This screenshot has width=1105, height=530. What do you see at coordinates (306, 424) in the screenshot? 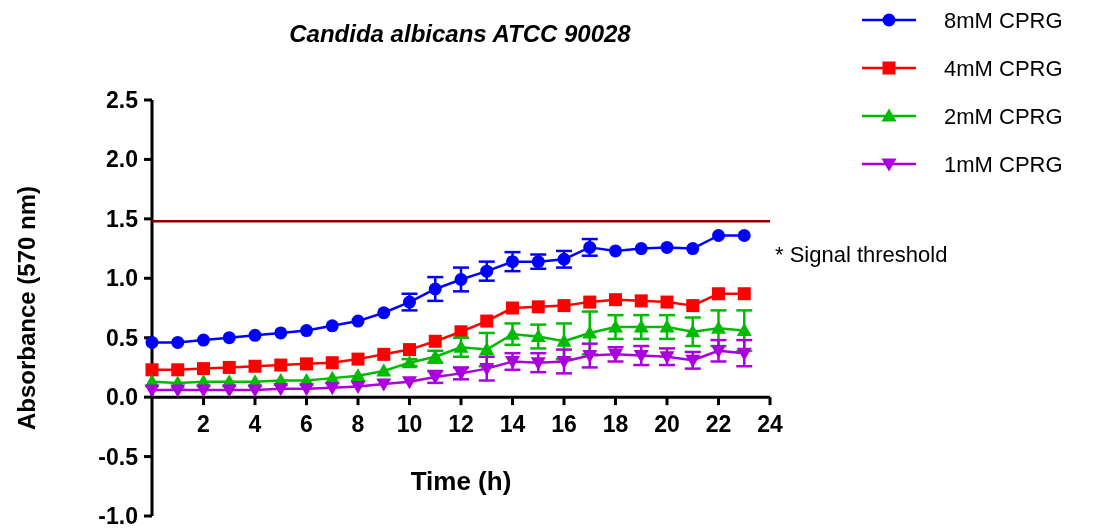
I see `x-tick-label: 6` at bounding box center [306, 424].